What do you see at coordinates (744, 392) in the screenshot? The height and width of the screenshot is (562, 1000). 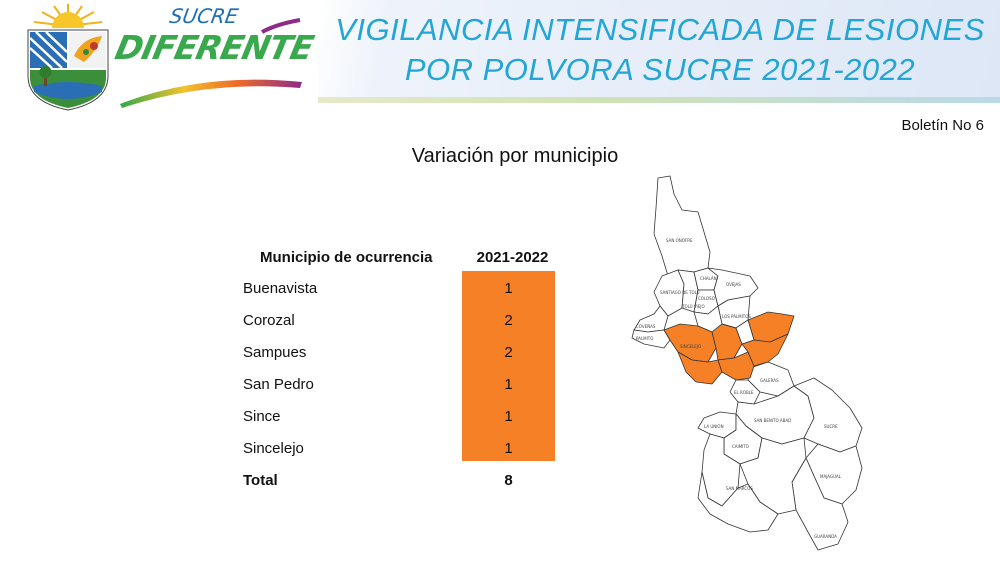 I see `map-label: EL ROBLE` at bounding box center [744, 392].